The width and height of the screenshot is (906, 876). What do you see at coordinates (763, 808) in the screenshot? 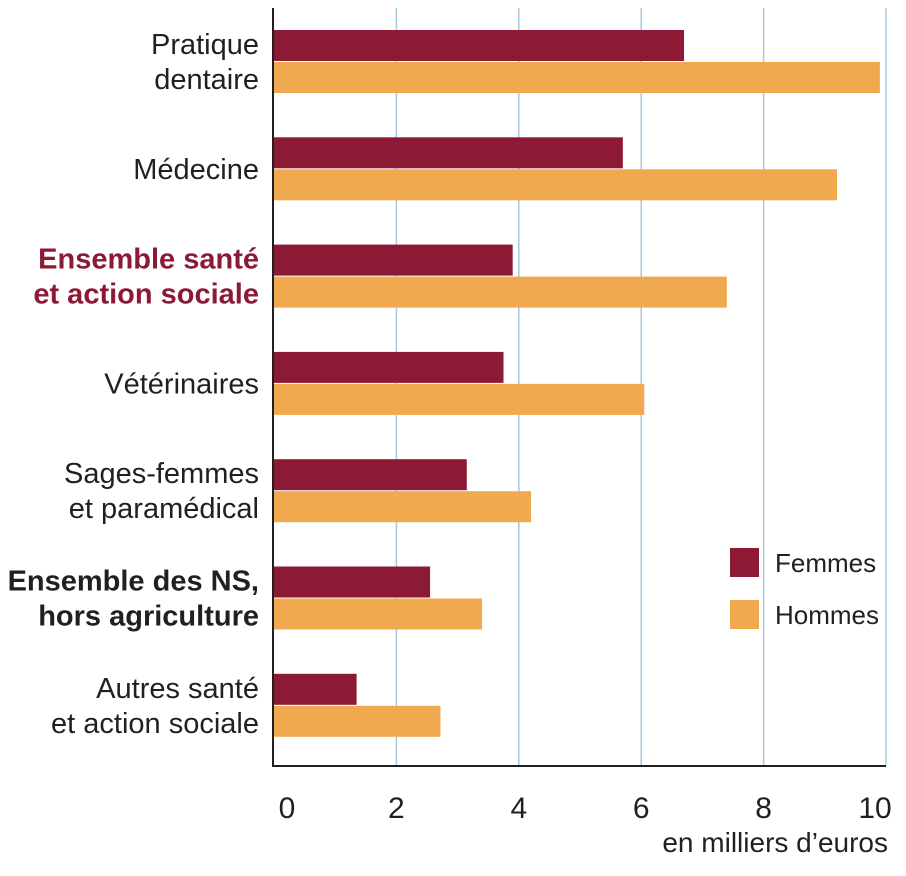
I see `x-tick-label: 8` at bounding box center [763, 808].